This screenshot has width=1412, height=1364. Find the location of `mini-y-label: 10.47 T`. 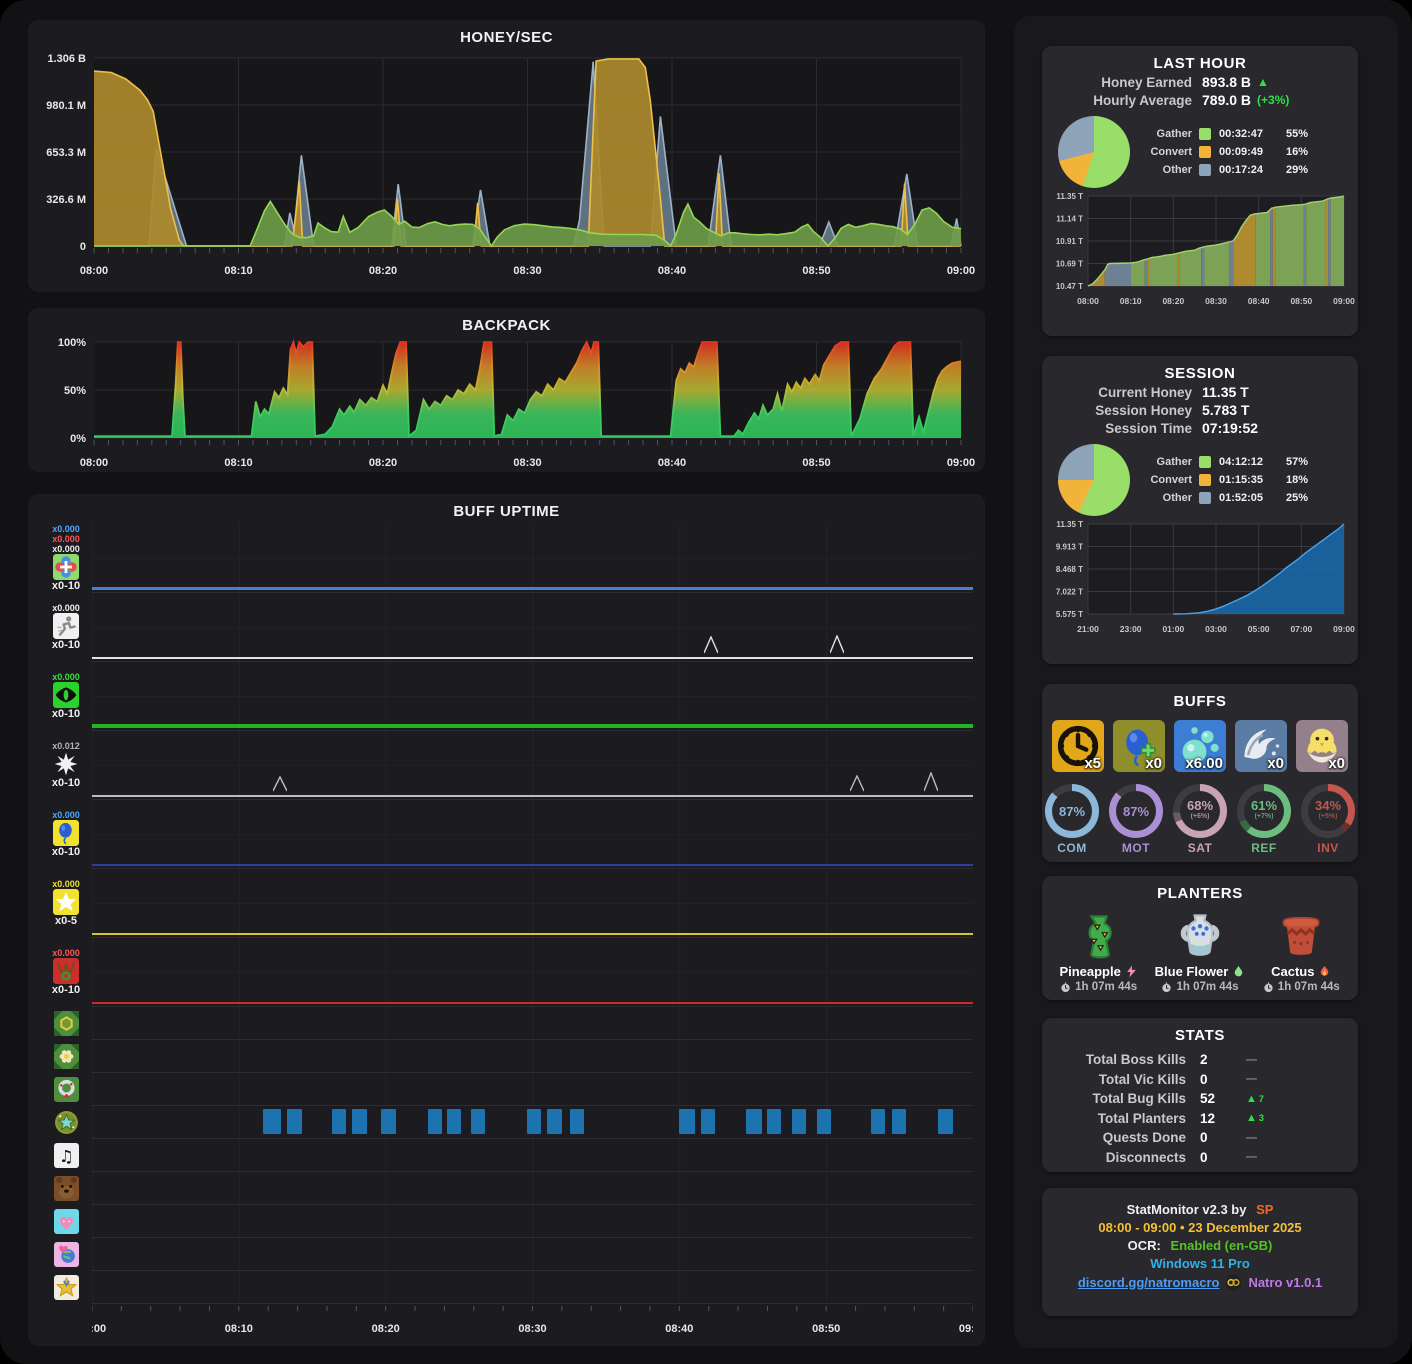

mini-y-label: 10.47 T is located at coordinates (1069, 286).